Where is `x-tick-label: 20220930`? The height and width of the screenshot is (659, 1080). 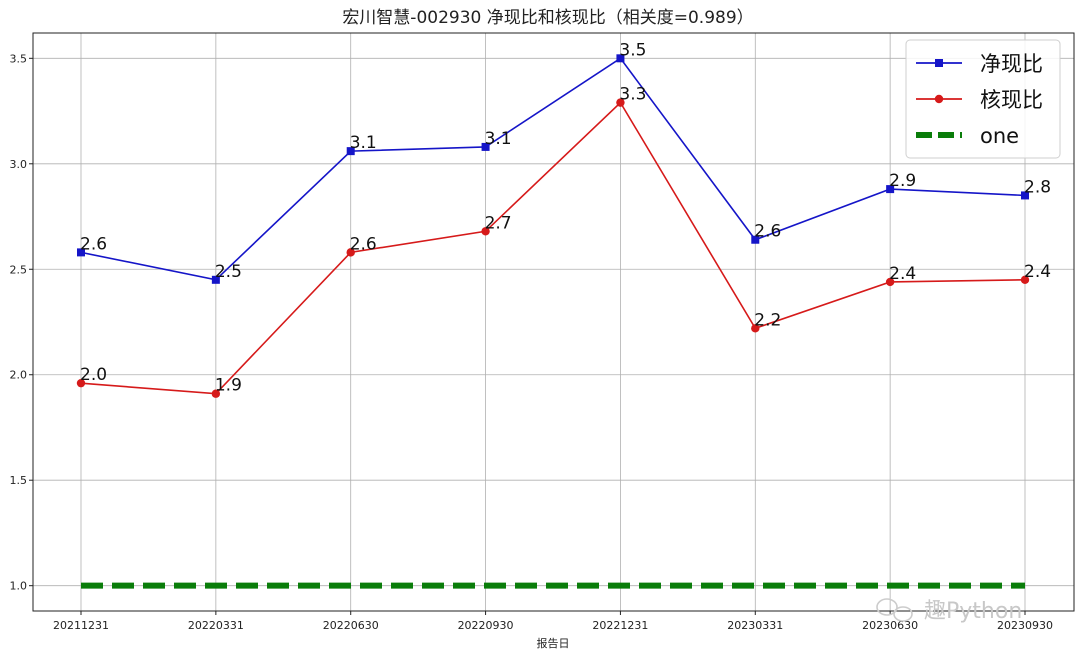
x-tick-label: 20220930 is located at coordinates (486, 625).